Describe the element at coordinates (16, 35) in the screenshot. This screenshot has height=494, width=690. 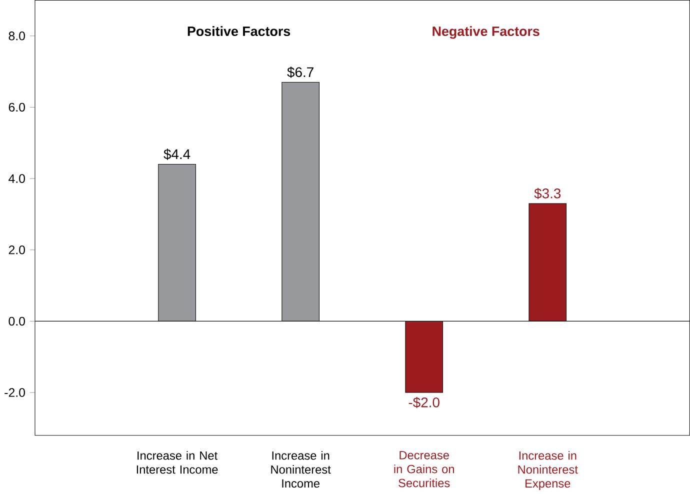
I see `y-tick-label: 8.0` at that location.